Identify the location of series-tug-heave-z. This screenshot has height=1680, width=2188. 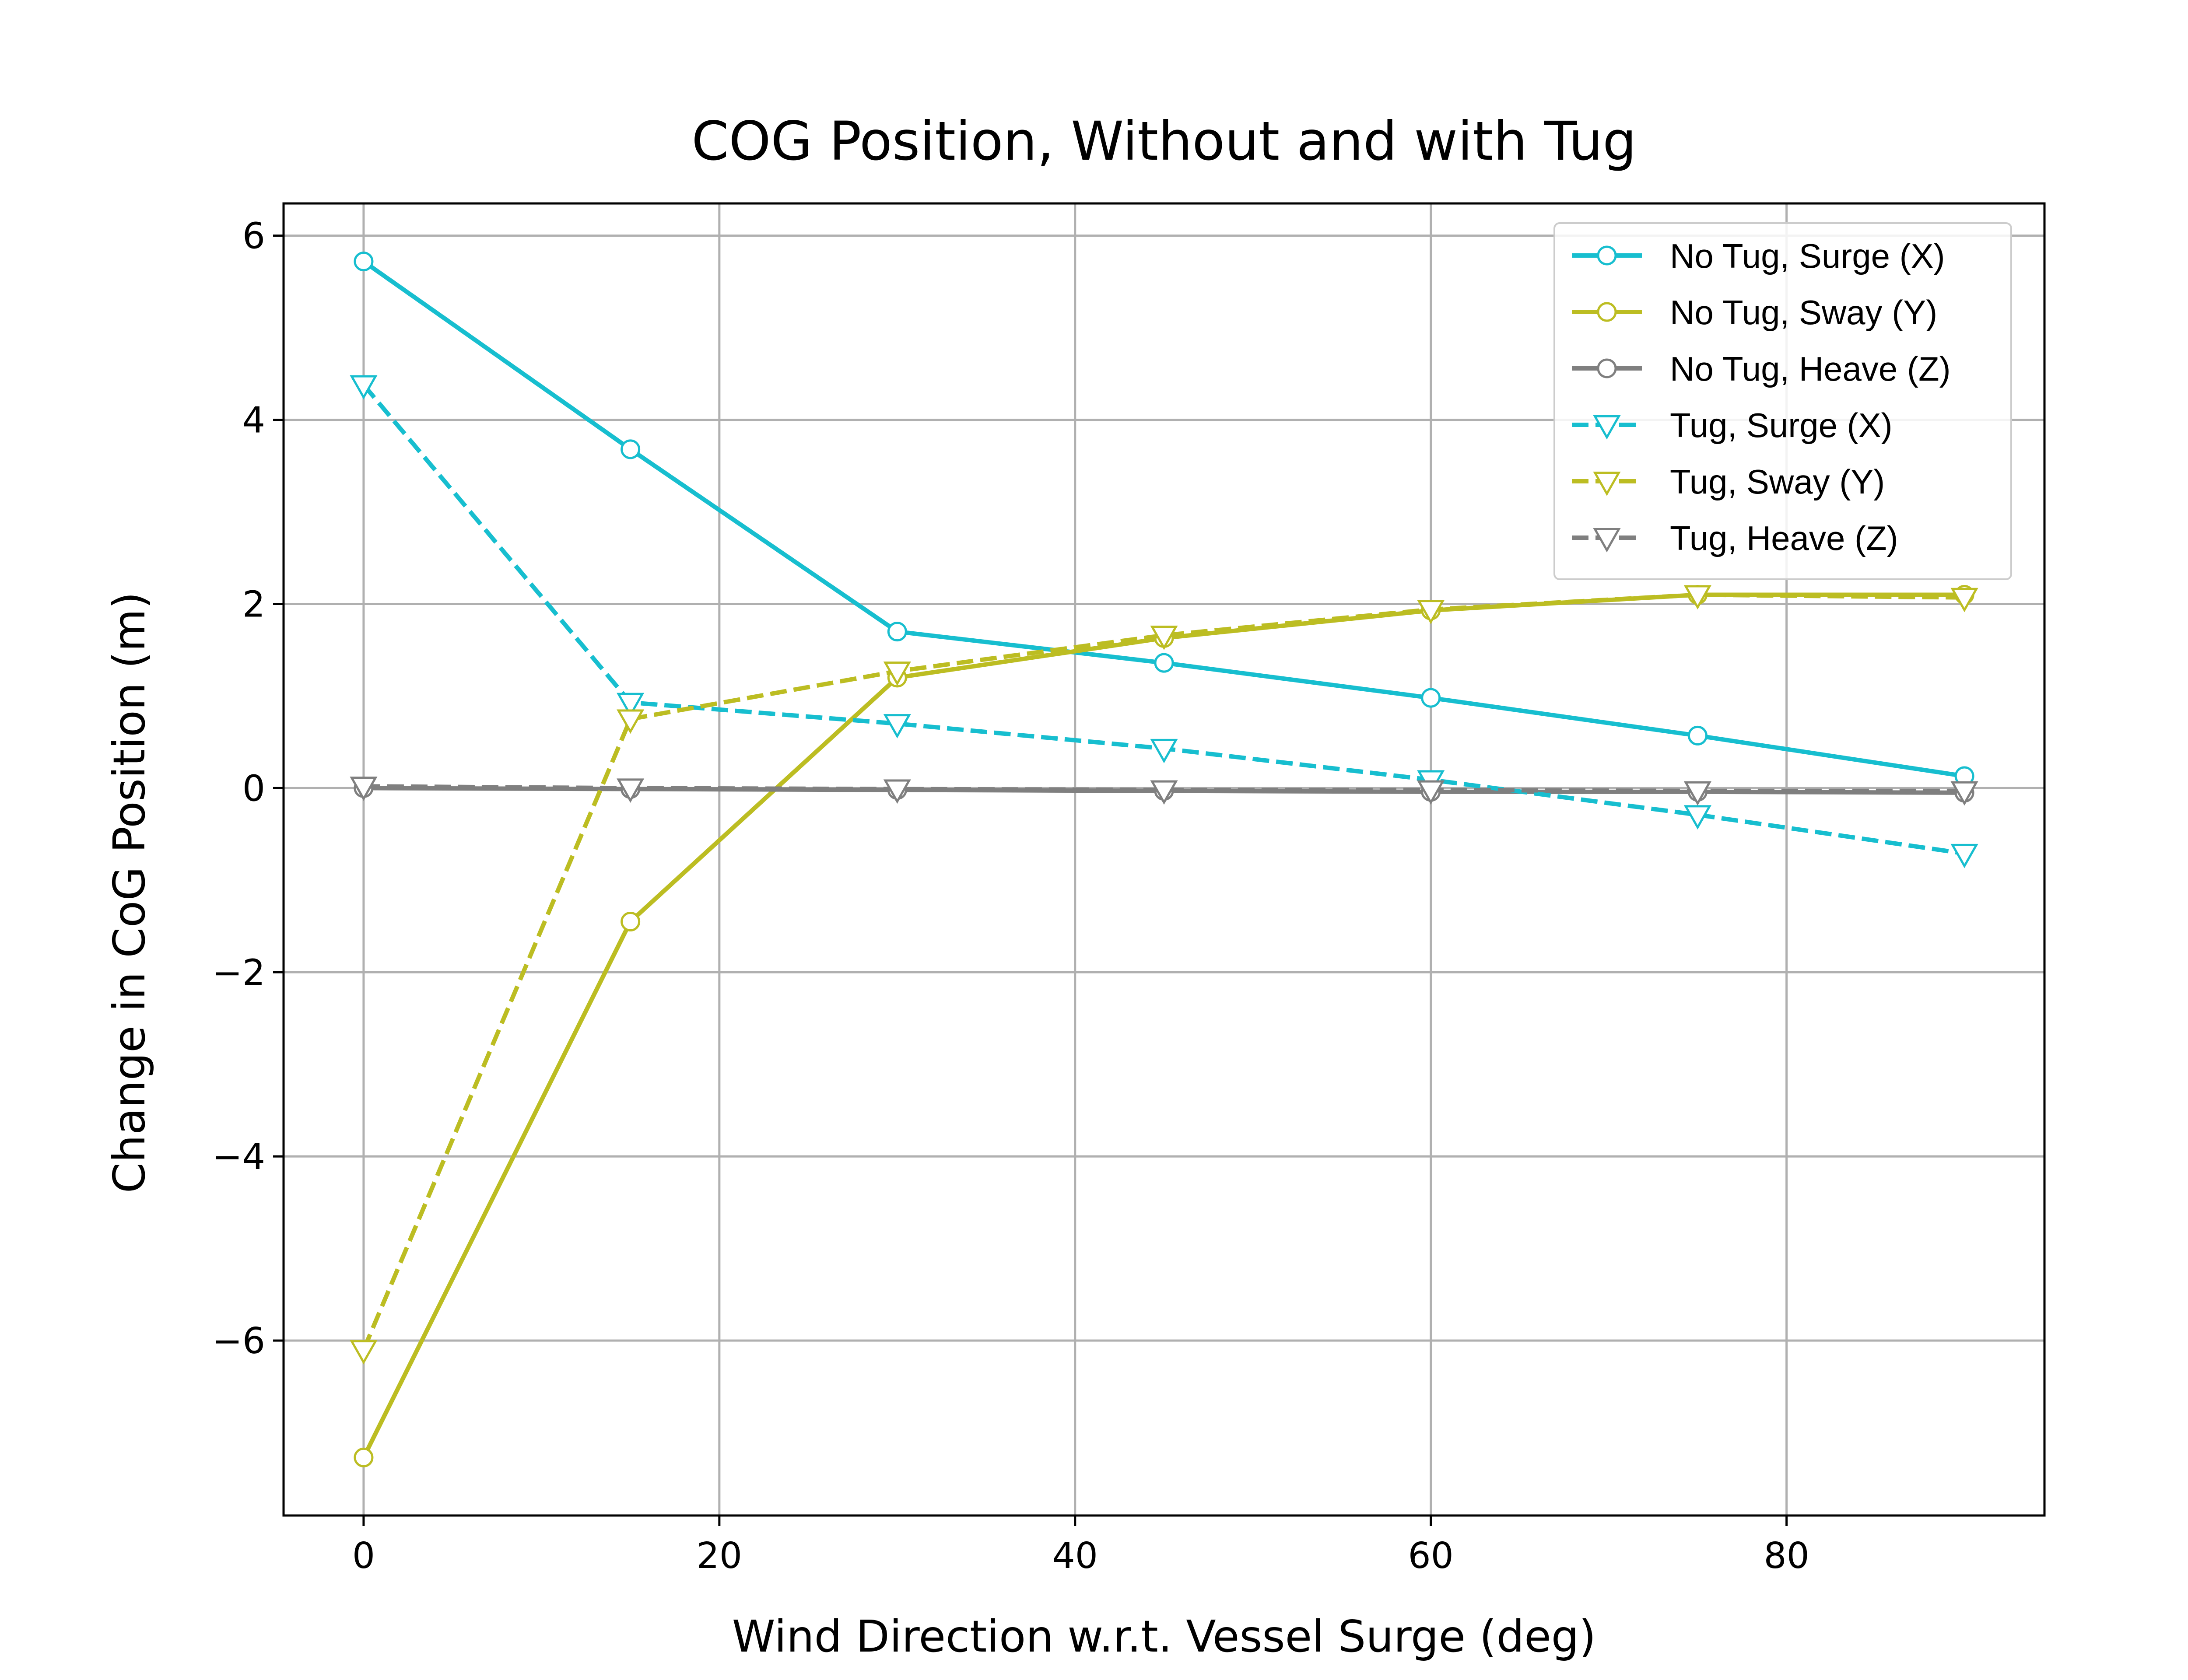
(1164, 791).